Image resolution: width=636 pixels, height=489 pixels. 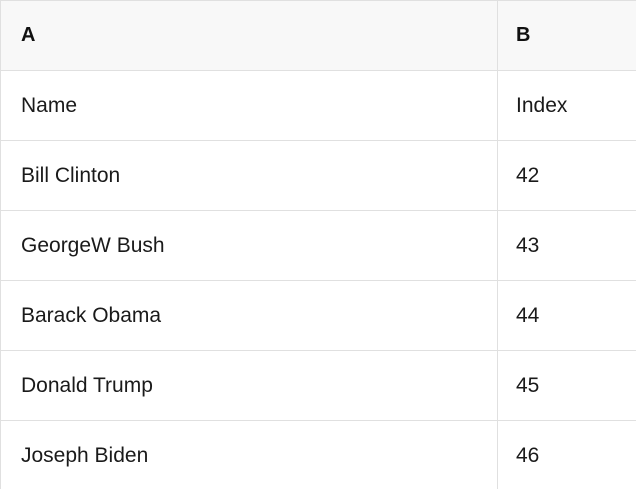 I want to click on cell-a1: Name, so click(x=249, y=106).